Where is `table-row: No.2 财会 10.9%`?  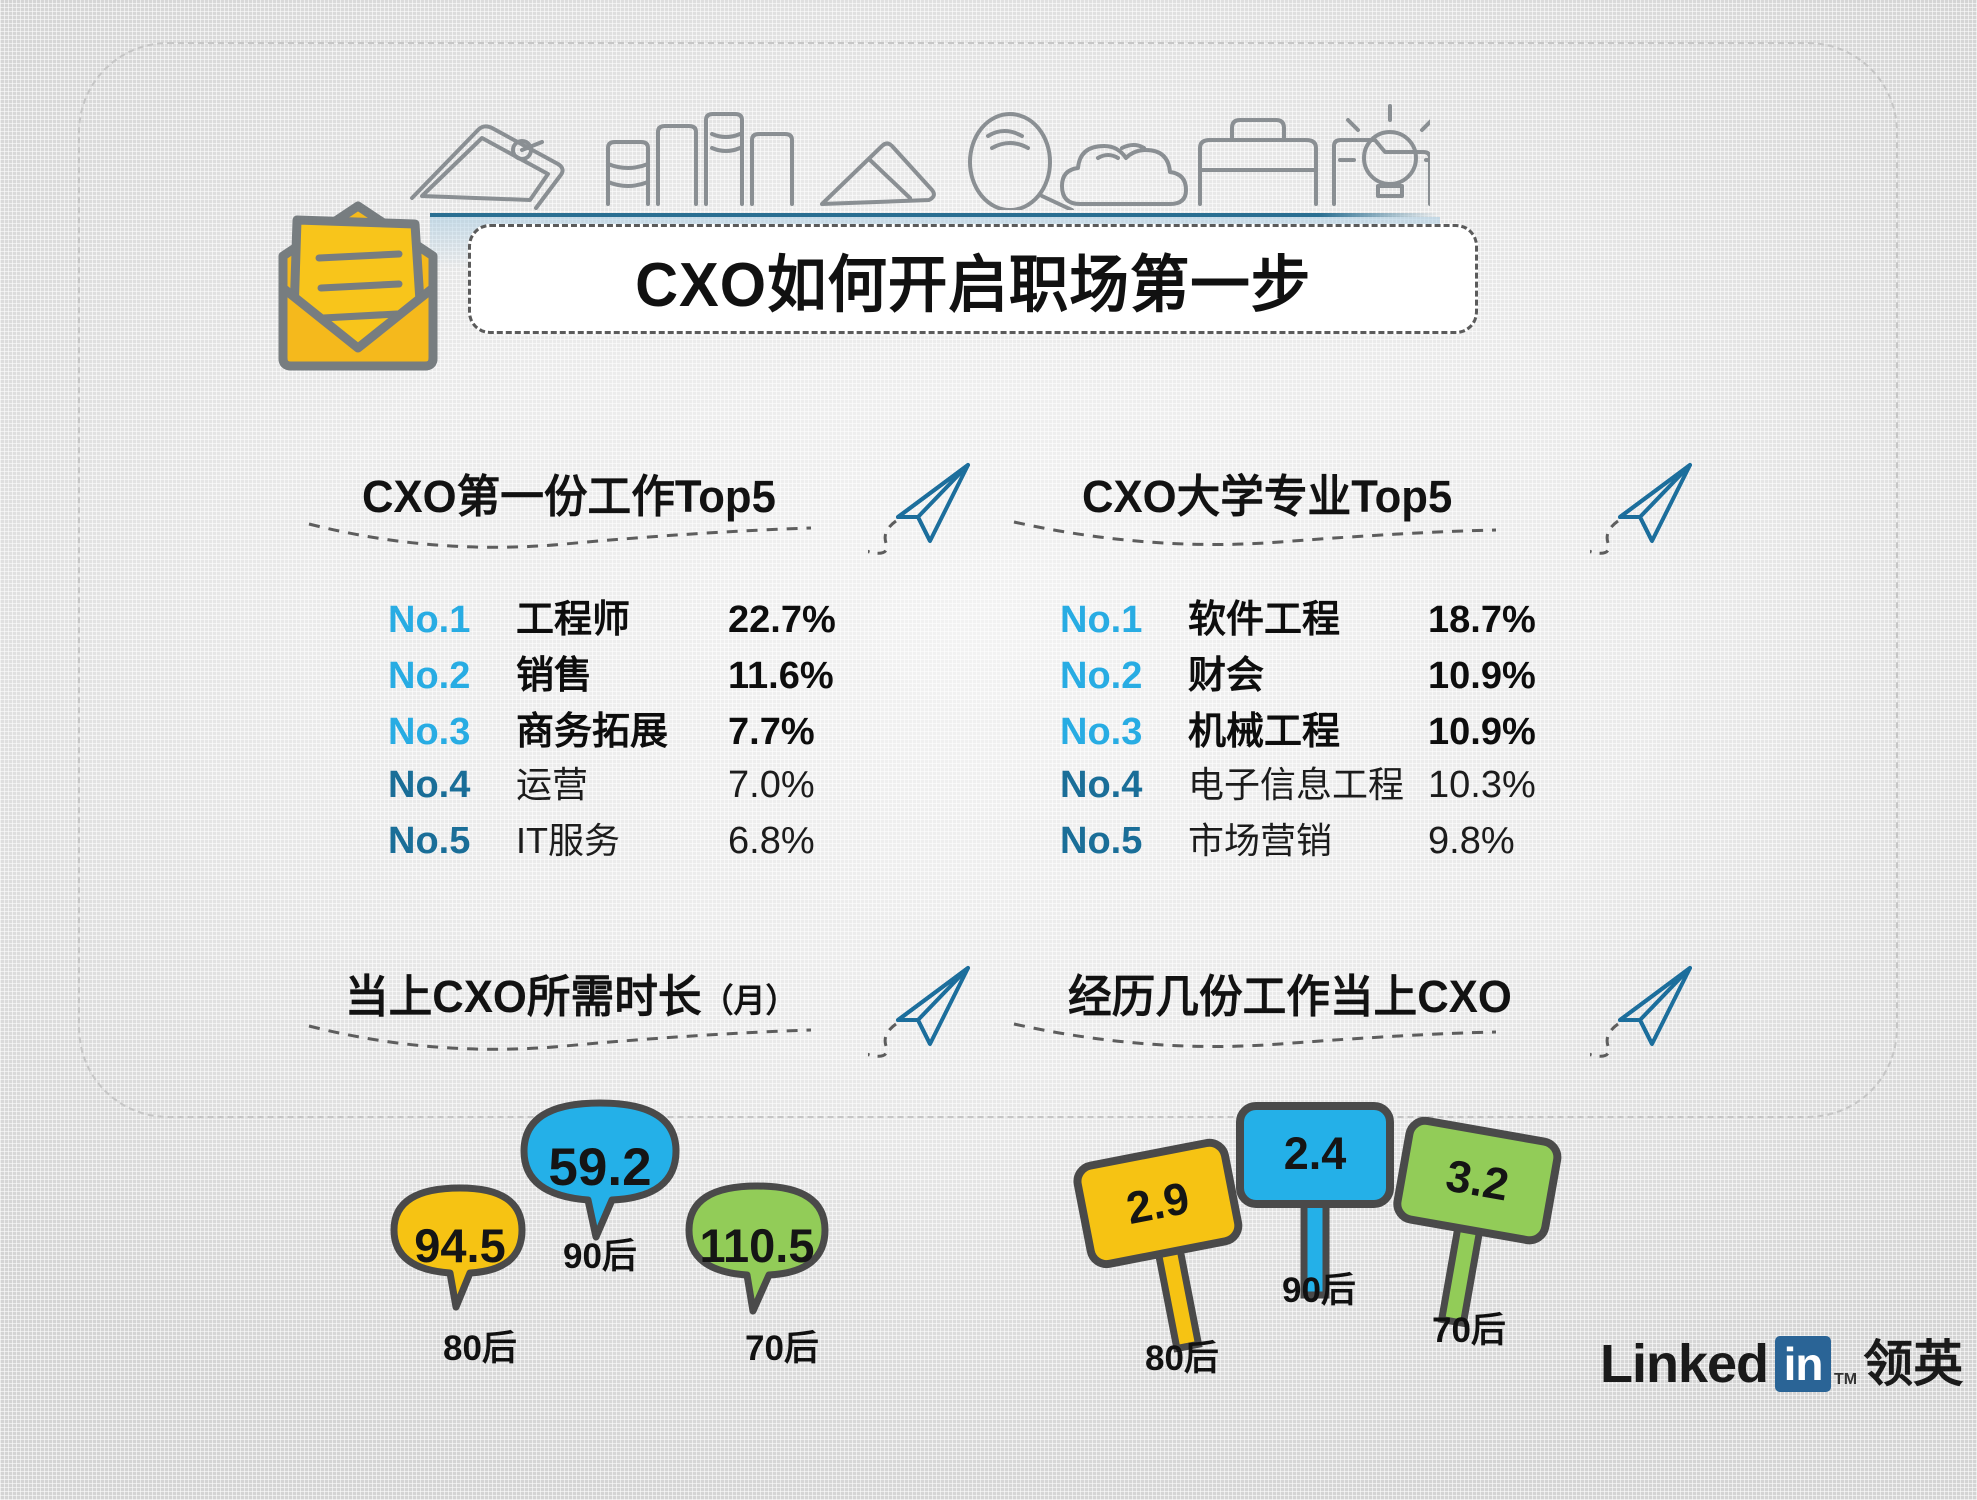 table-row: No.2 财会 10.9% is located at coordinates (1319, 672).